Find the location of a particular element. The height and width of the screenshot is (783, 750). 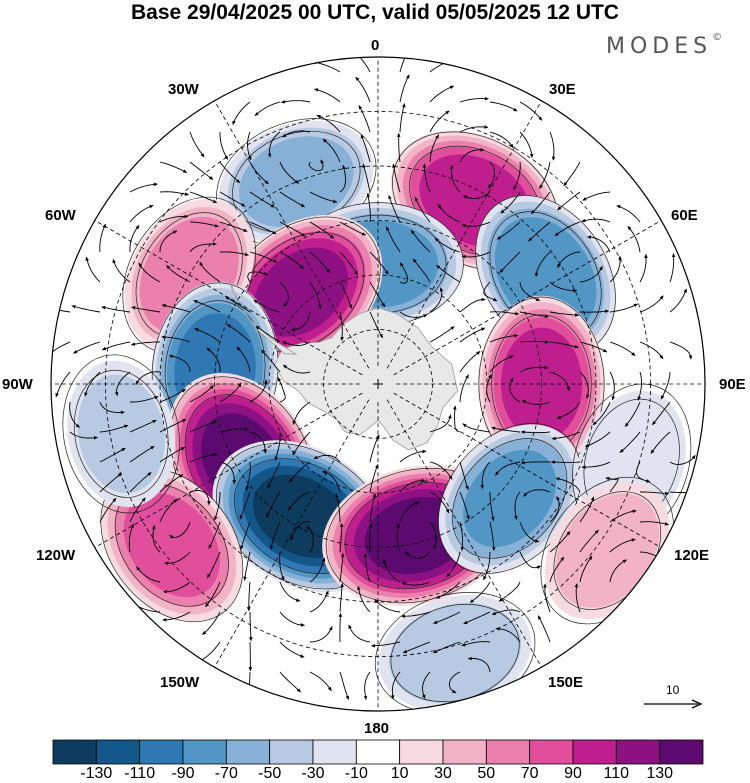

colorbar-tick-label: 30 is located at coordinates (443, 773).